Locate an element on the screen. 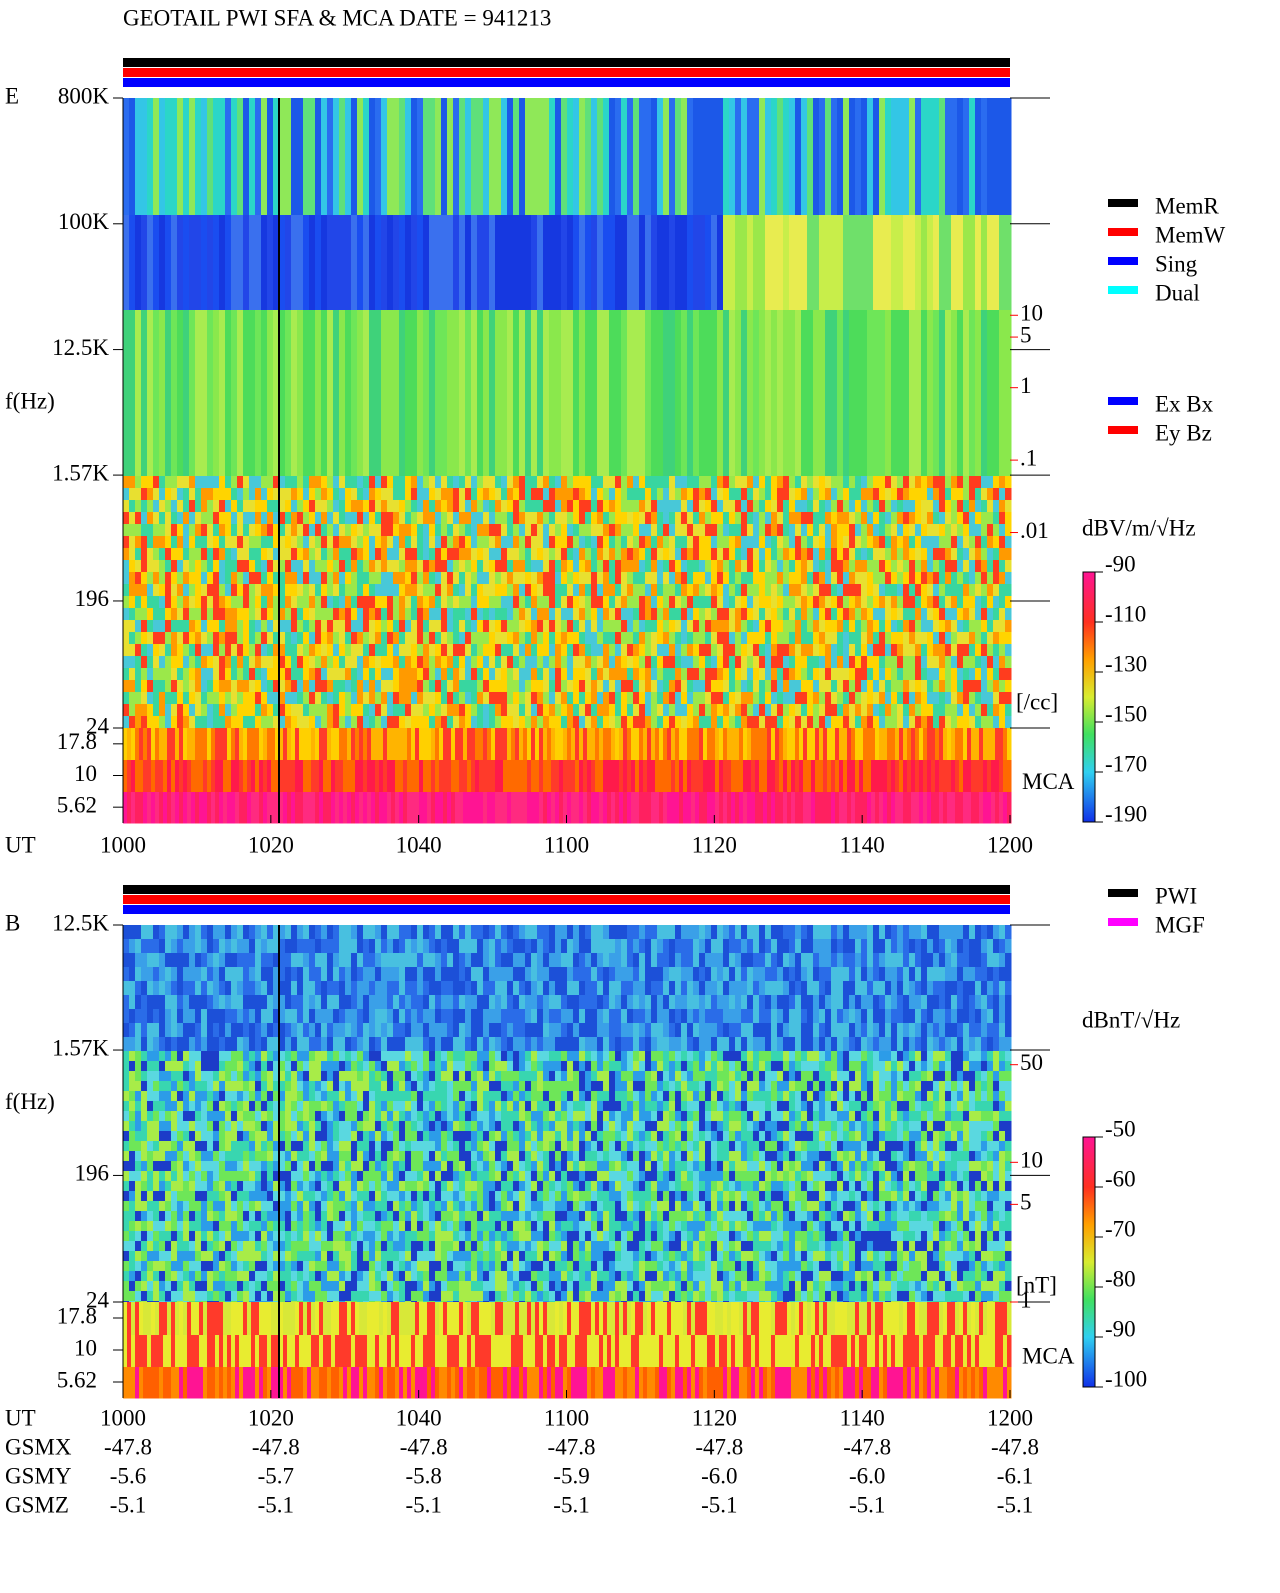  x-tick-label: 1140 is located at coordinates (862, 844).